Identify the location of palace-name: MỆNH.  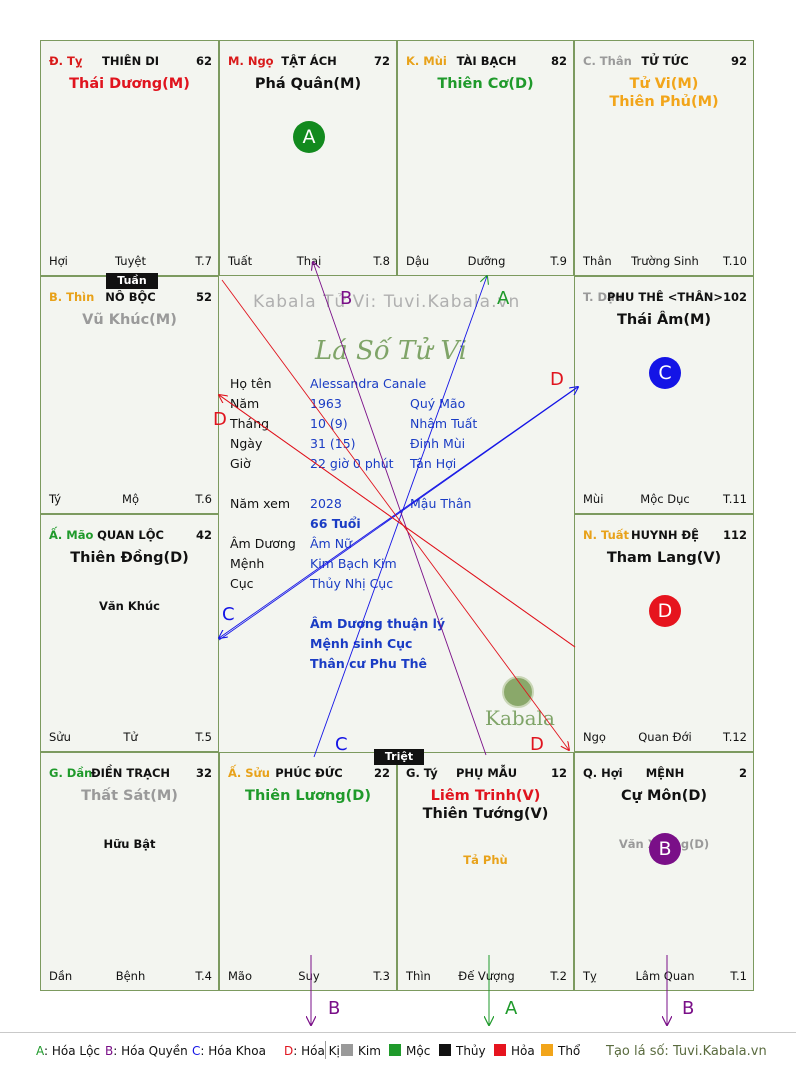
(665, 773).